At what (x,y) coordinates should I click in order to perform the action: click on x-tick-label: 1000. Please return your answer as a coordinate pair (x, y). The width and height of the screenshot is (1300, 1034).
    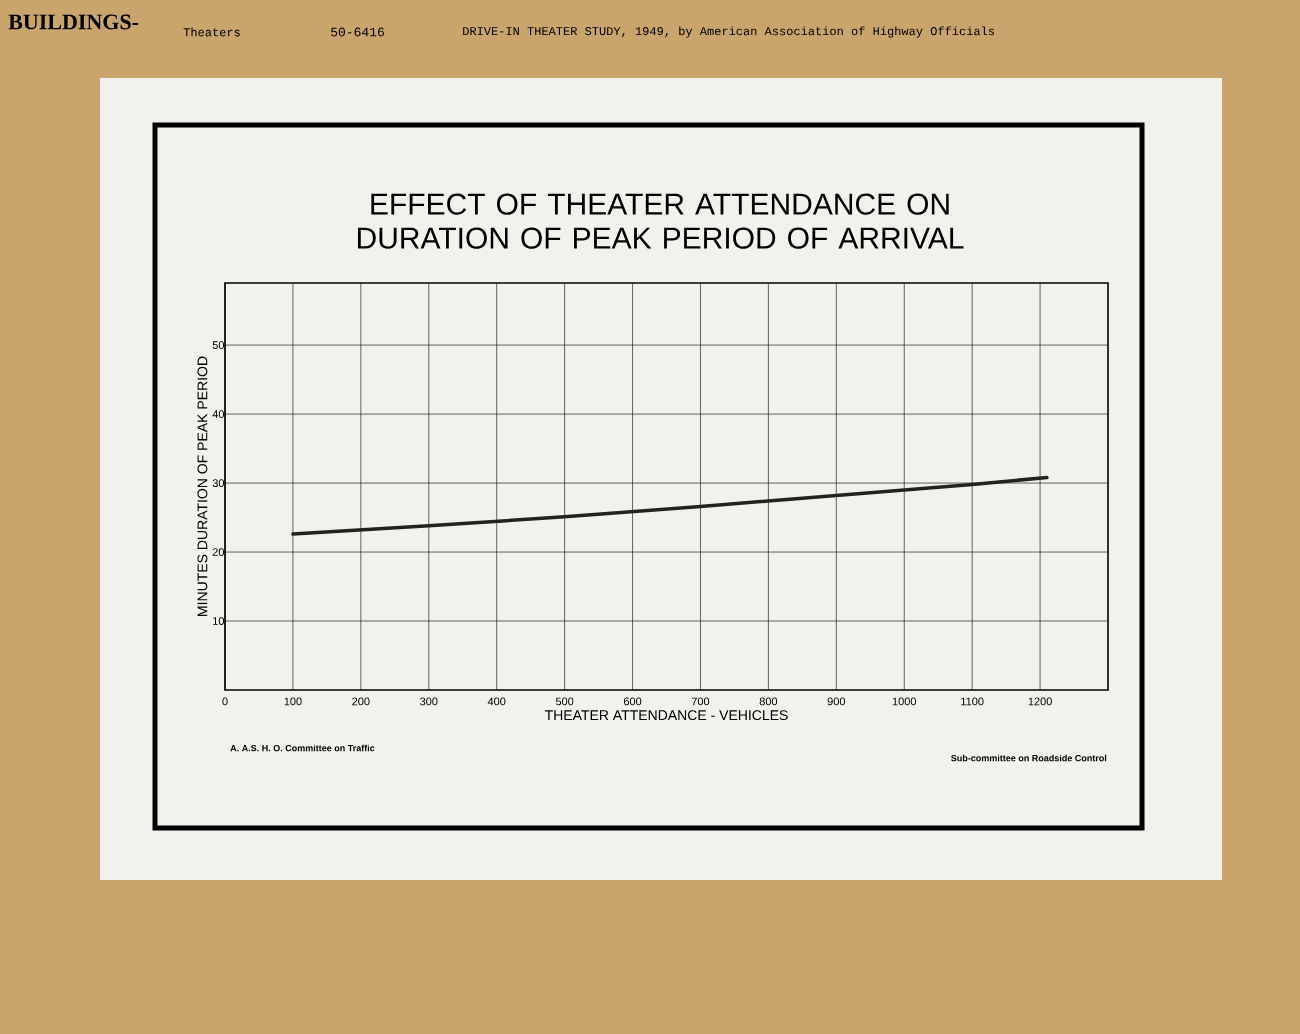
    Looking at the image, I should click on (904, 701).